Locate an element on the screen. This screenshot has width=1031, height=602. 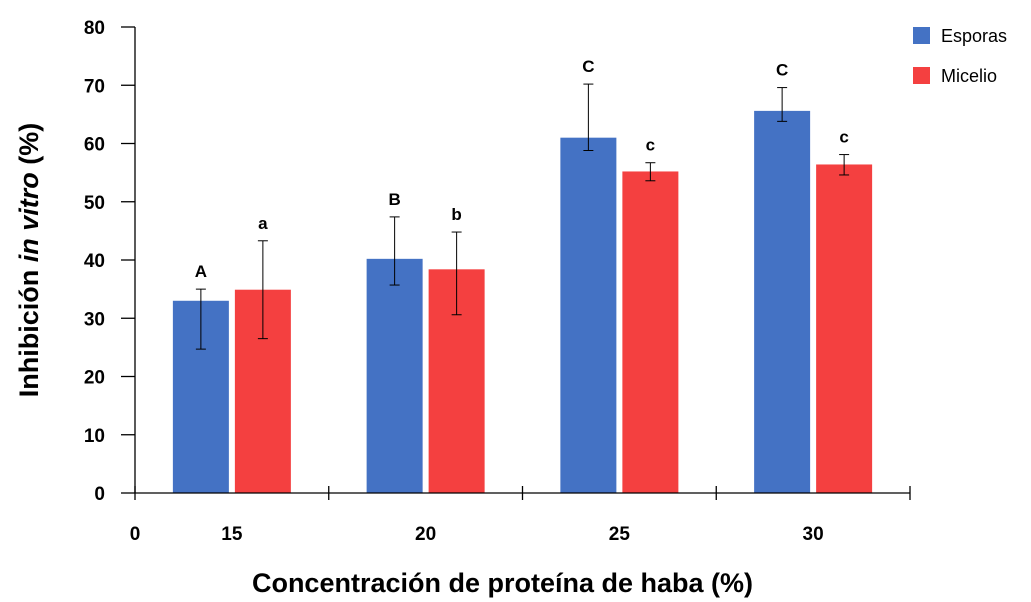
legend-label-esporas: Esporas is located at coordinates (974, 36).